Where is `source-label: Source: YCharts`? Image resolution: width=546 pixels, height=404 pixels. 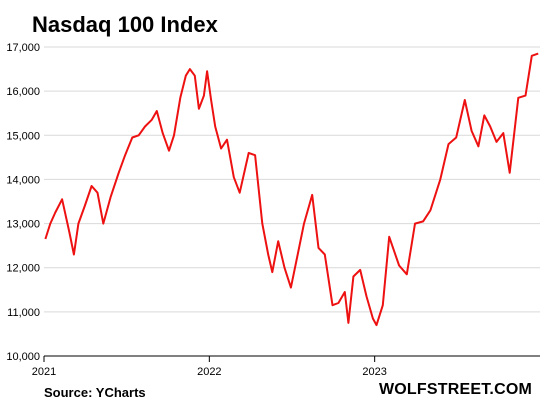
source-label: Source: YCharts is located at coordinates (95, 392).